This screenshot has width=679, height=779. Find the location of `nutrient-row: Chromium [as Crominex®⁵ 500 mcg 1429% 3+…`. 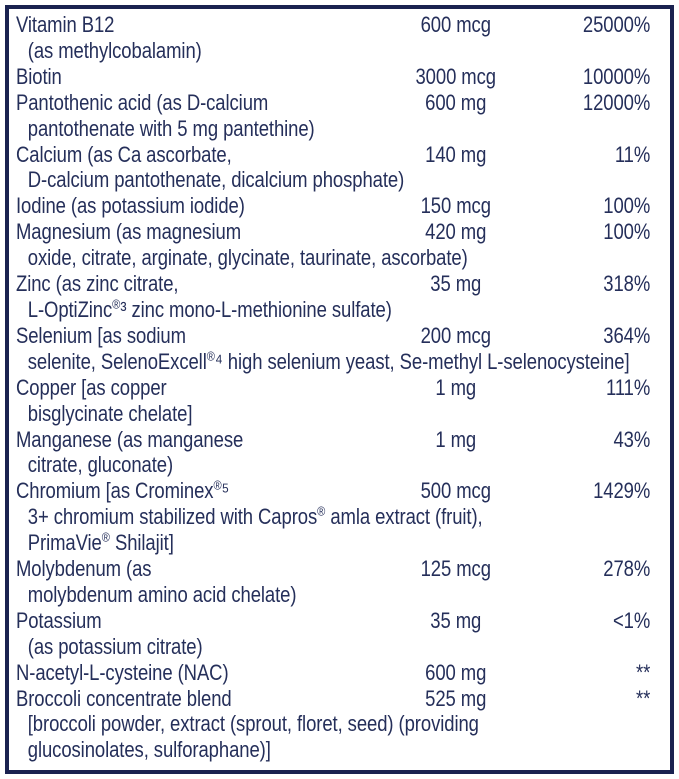

nutrient-row: Chromium [as Crominex®⁵ 500 mcg 1429% 3+… is located at coordinates (333, 517).